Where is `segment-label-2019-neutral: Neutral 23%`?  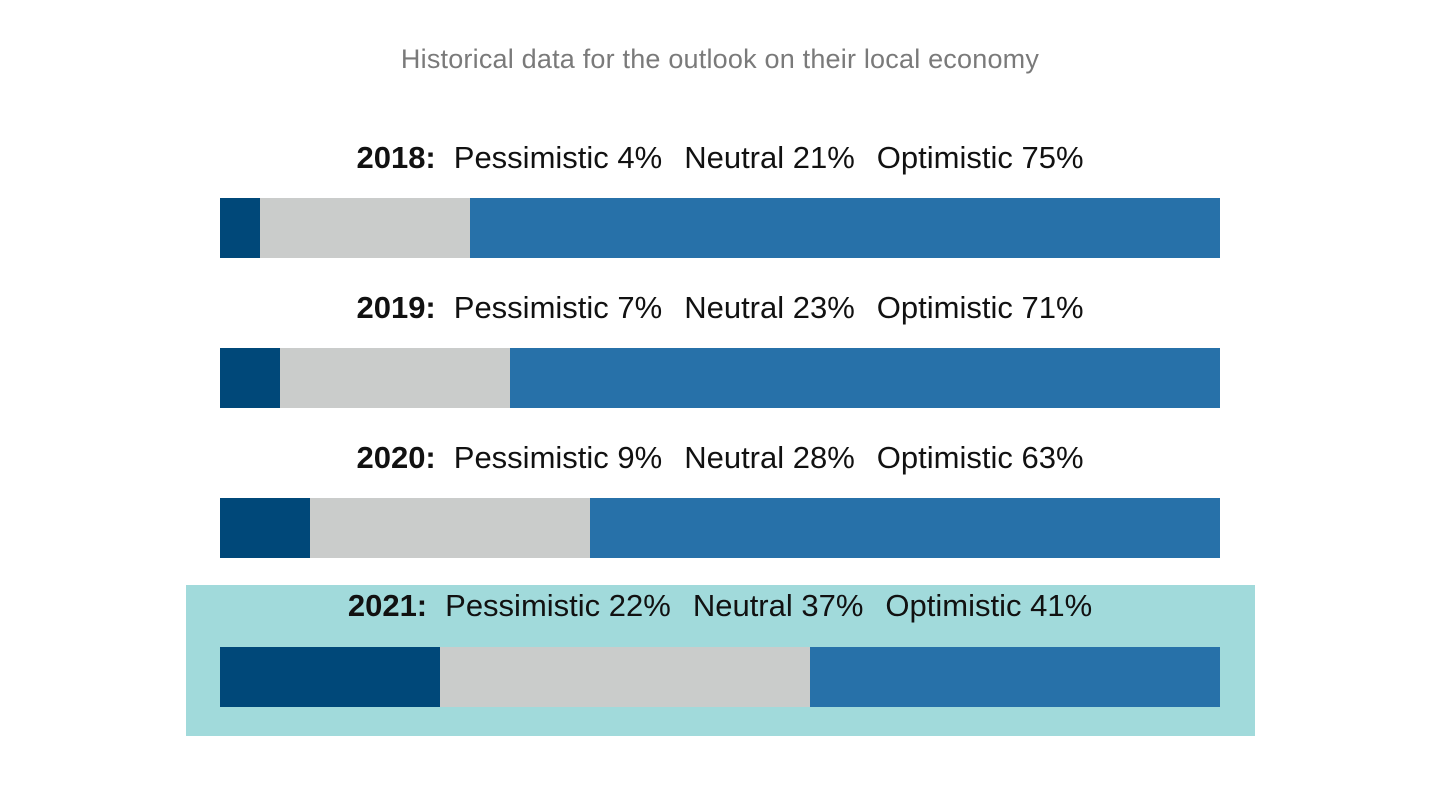
segment-label-2019-neutral: Neutral 23% is located at coordinates (769, 307).